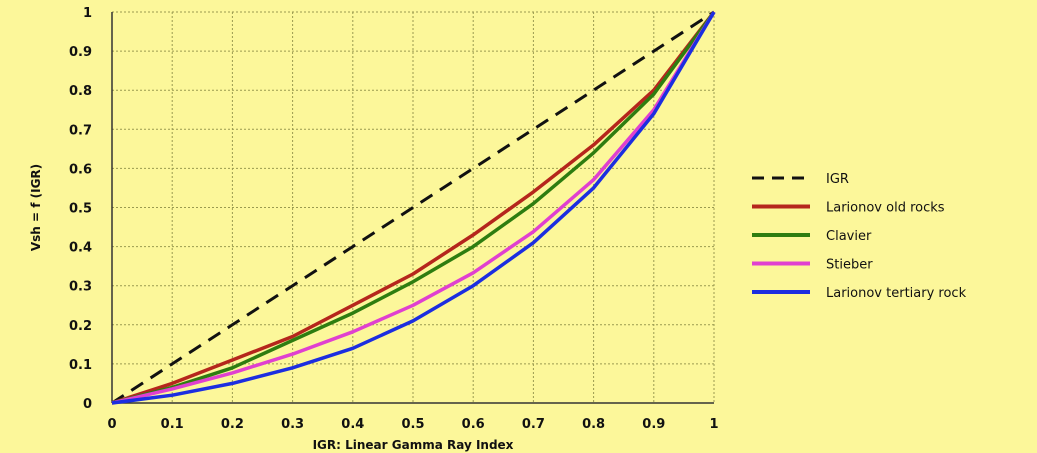  I want to click on legend-label: Larionov tertiary rock, so click(896, 293).